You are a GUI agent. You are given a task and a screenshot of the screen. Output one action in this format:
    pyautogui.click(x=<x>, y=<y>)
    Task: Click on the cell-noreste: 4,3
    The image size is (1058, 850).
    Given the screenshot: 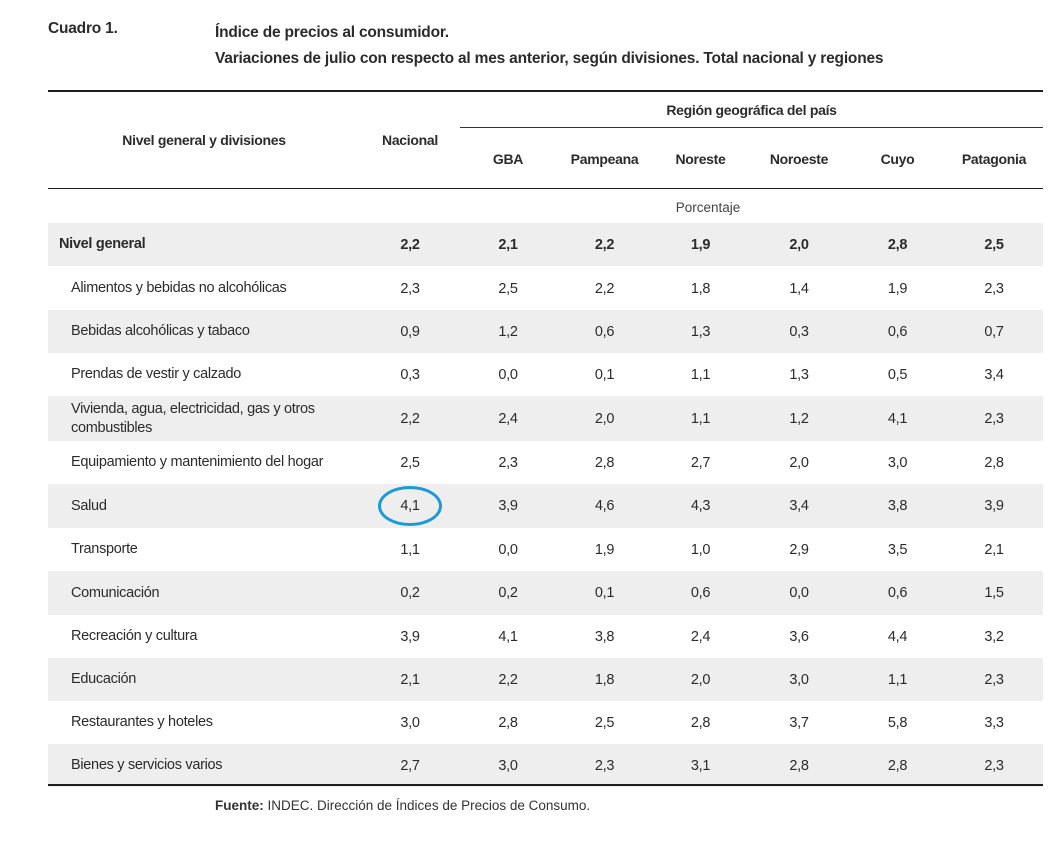 What is the action you would take?
    pyautogui.click(x=700, y=506)
    